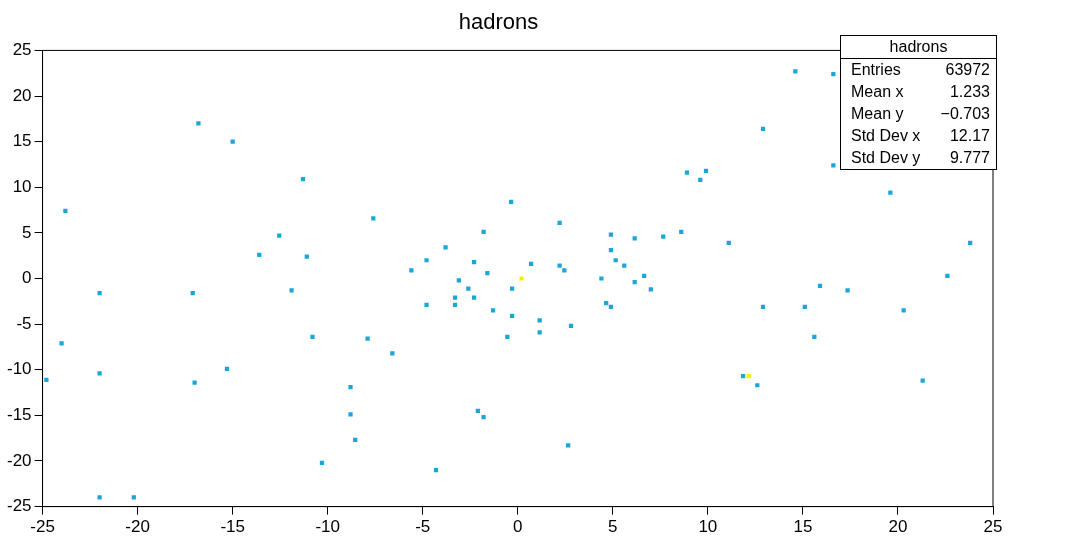 This screenshot has width=1073, height=541. I want to click on x-tick-label: 20, so click(898, 527).